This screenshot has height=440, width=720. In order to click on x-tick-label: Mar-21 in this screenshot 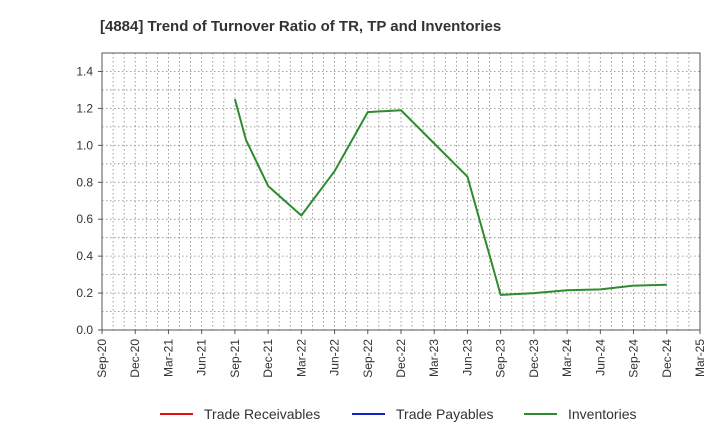, I will do `click(168, 358)`.